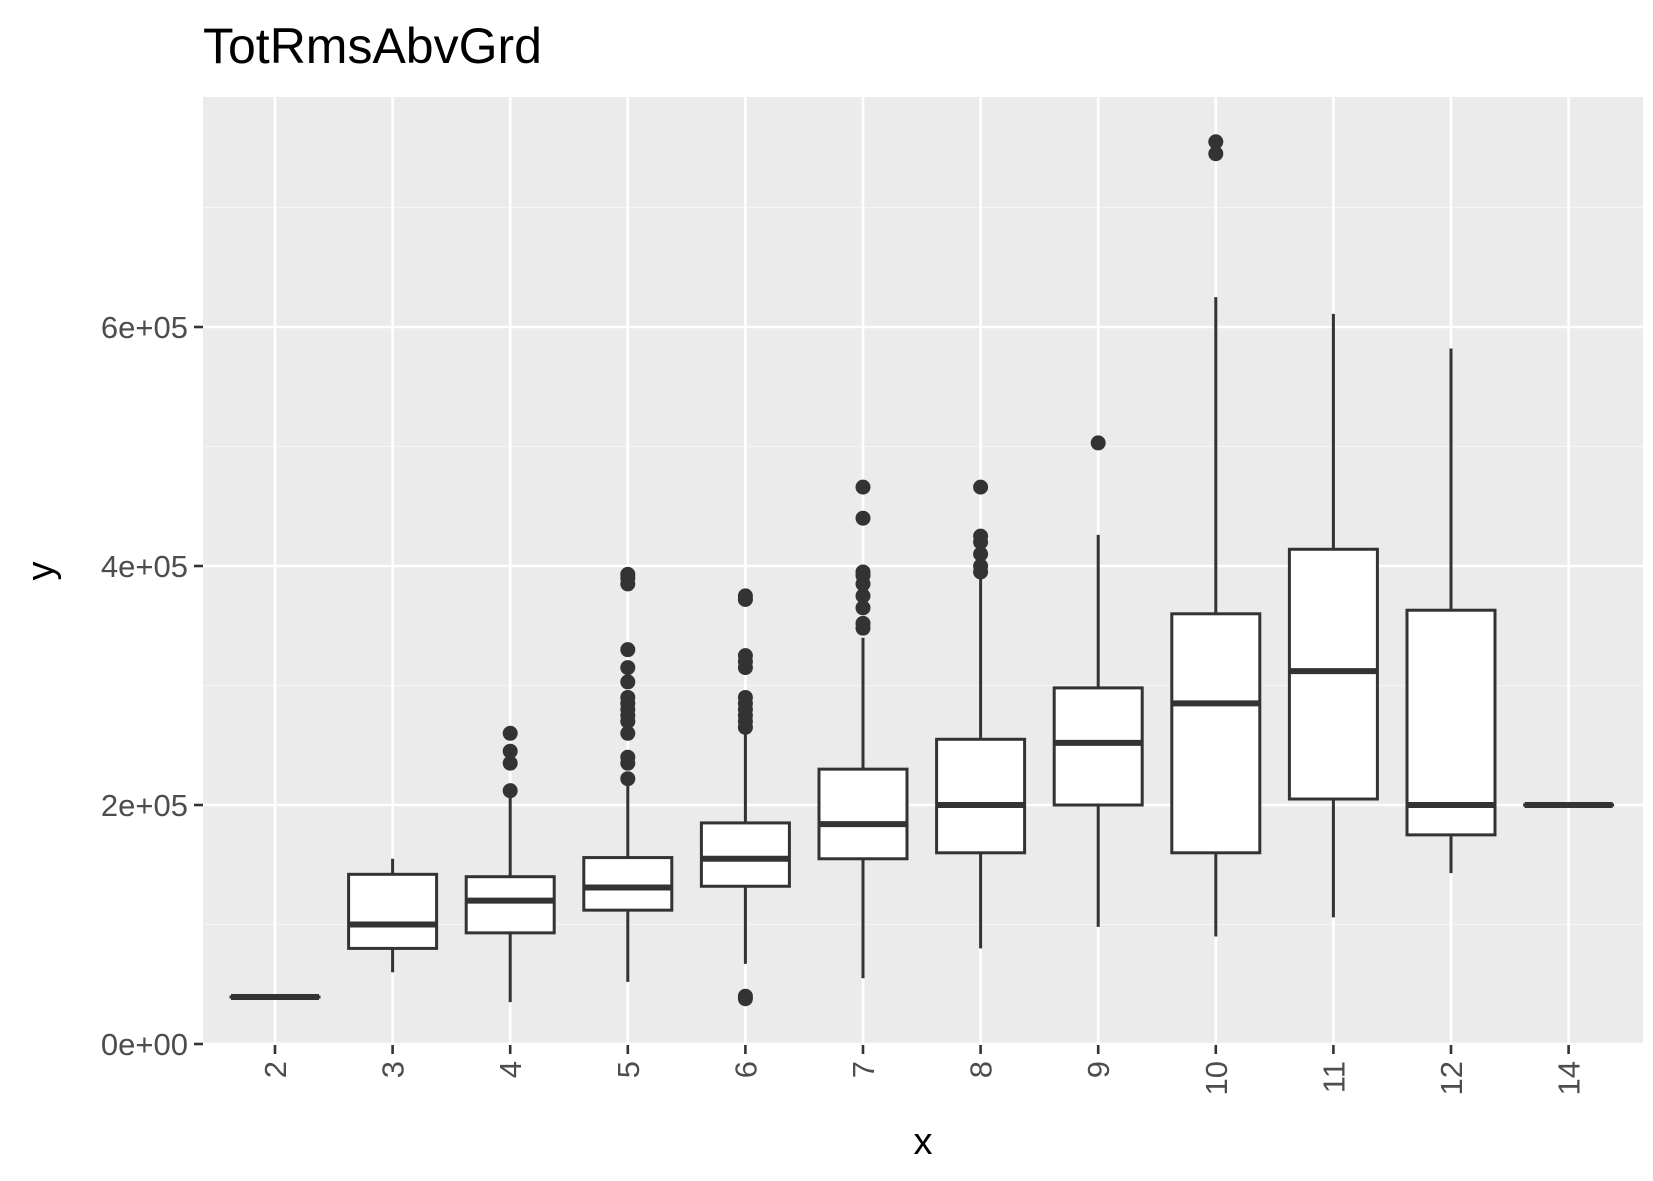 The image size is (1653, 1181). What do you see at coordinates (144, 327) in the screenshot?
I see `y-tick-label: 6e+05` at bounding box center [144, 327].